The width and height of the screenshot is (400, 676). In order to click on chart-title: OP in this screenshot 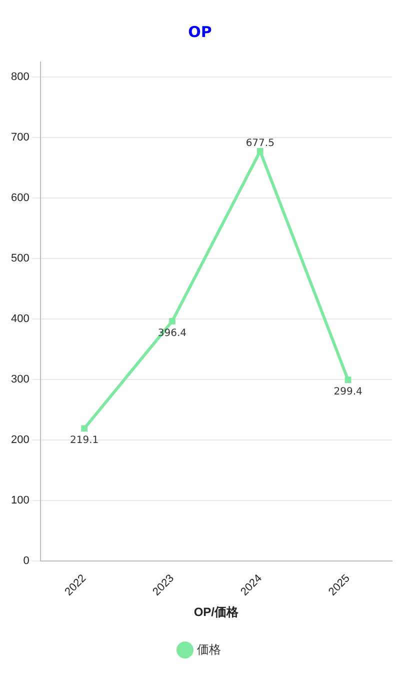, I will do `click(200, 31)`.